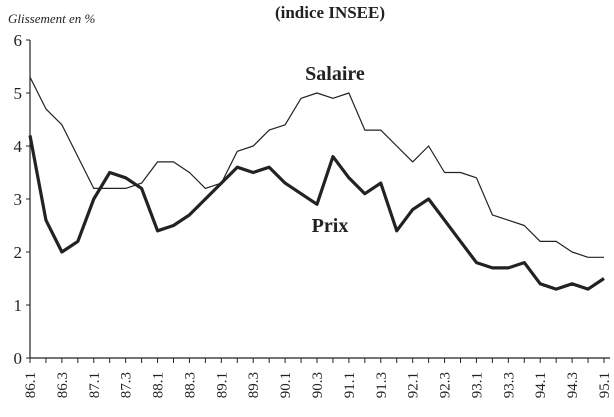 The width and height of the screenshot is (614, 417). Describe the element at coordinates (335, 74) in the screenshot. I see `series-label: Salaire` at that location.